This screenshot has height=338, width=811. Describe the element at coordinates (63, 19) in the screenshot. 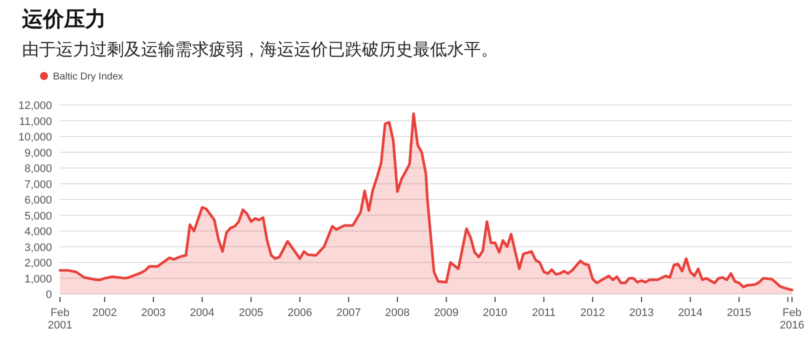

I see `chart-title: 运价压力` at that location.